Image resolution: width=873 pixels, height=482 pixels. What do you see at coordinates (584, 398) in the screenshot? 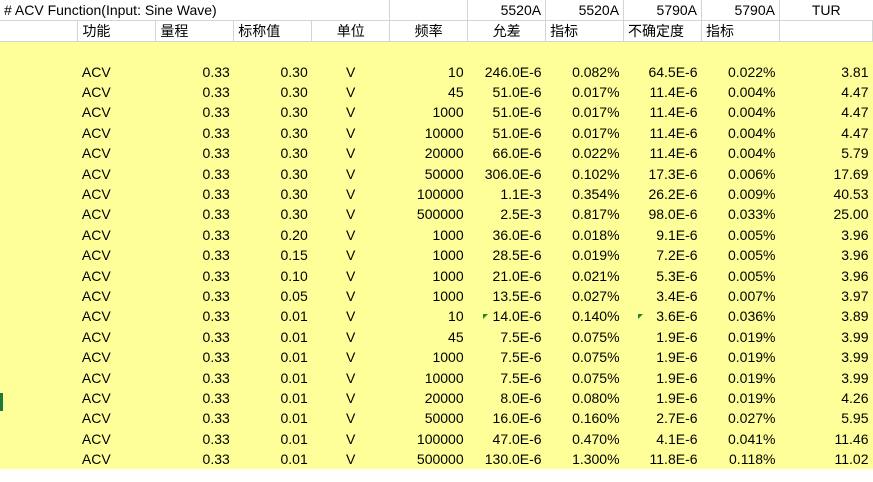
I see `cell-spec: 0.080%` at bounding box center [584, 398].